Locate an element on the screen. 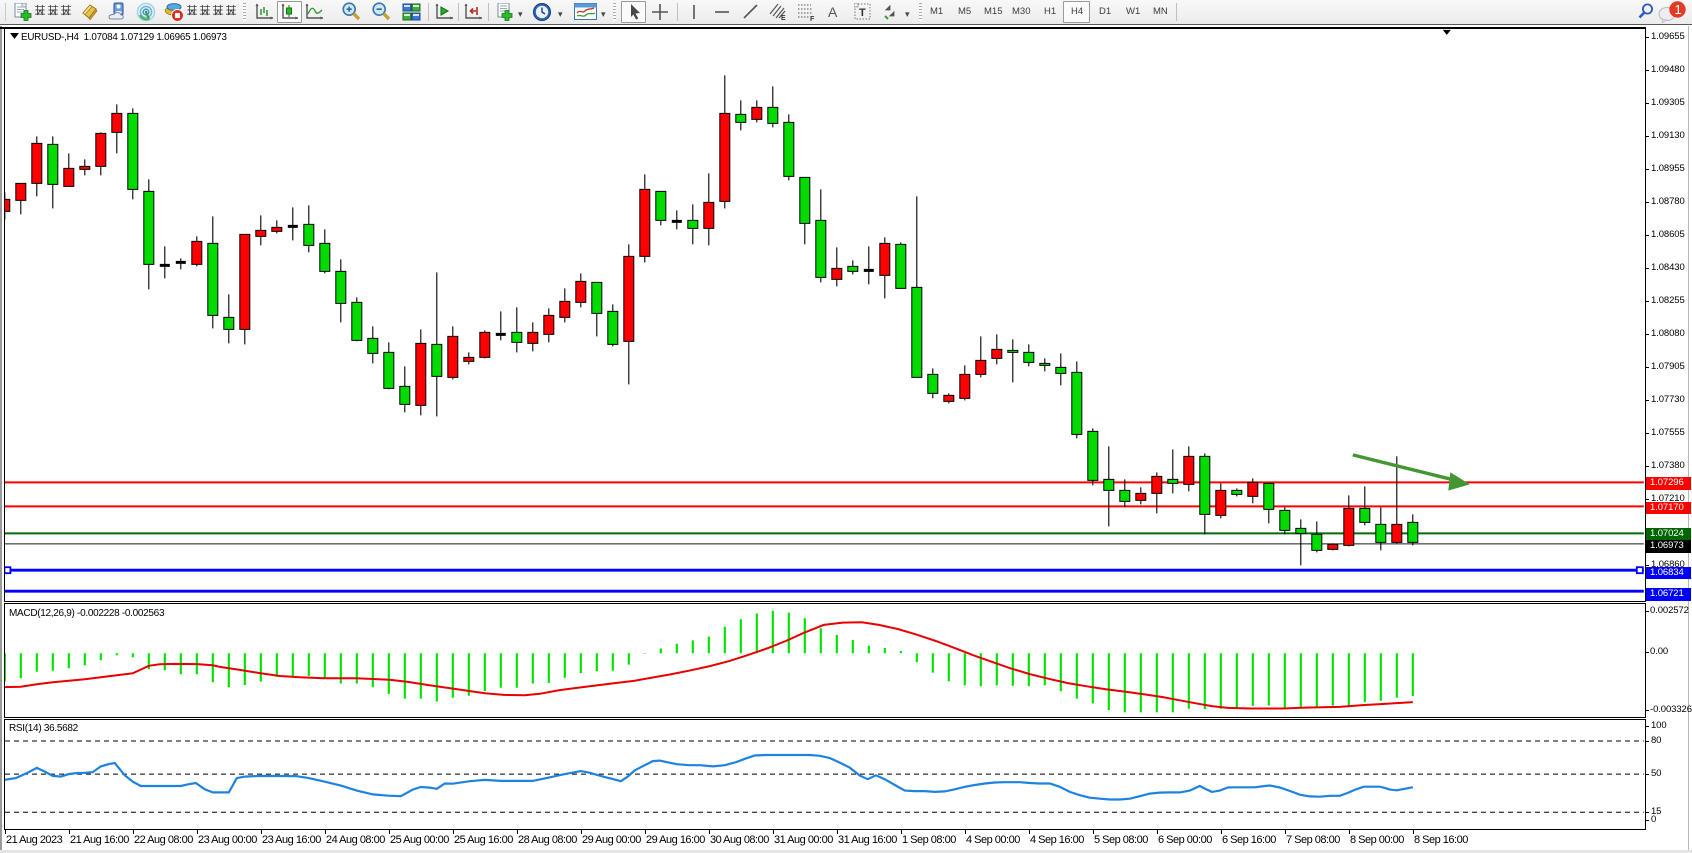 The image size is (1692, 853). svg-text: T is located at coordinates (862, 13).